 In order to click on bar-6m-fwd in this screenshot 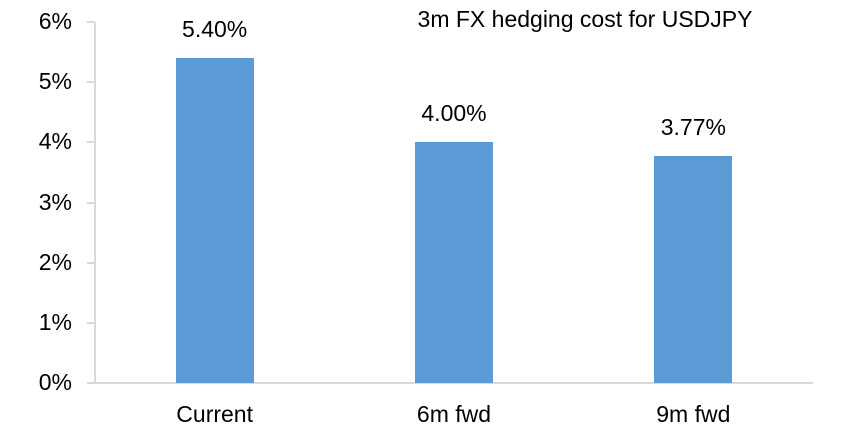, I will do `click(454, 262)`.